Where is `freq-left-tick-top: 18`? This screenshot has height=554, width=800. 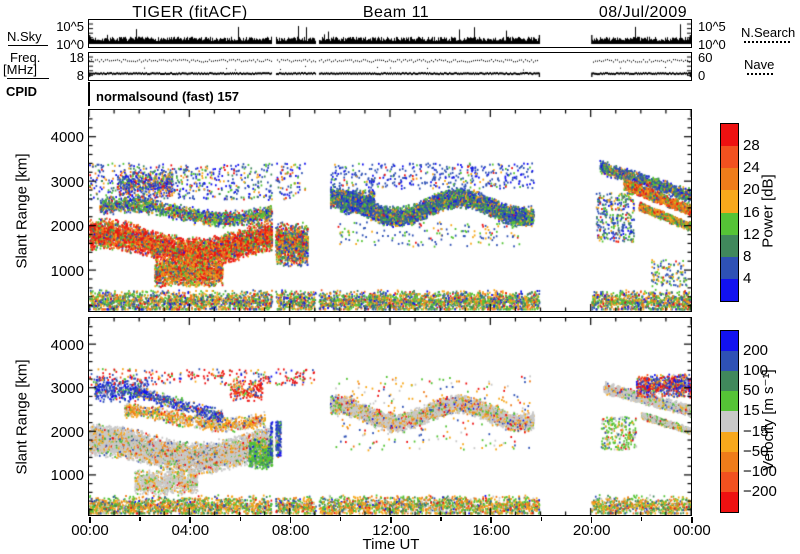 freq-left-tick-top: 18 is located at coordinates (76, 57).